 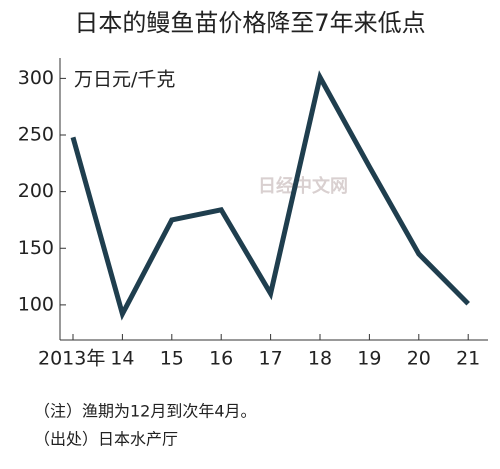 I want to click on x-tick-label: 18, so click(x=320, y=359).